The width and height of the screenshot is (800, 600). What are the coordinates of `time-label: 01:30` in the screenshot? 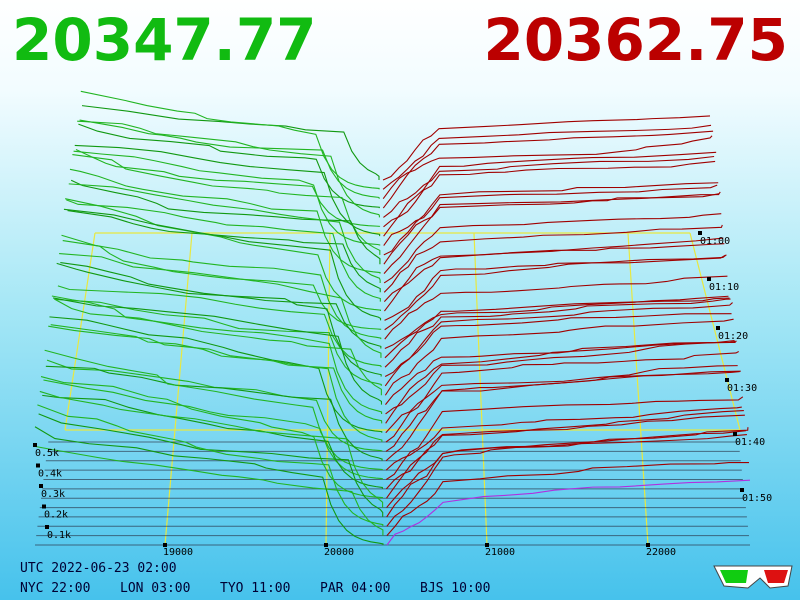 It's located at (742, 388).